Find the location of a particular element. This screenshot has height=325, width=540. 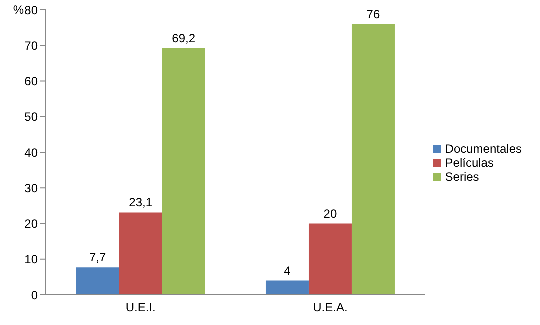

data-label: 20 is located at coordinates (331, 213).